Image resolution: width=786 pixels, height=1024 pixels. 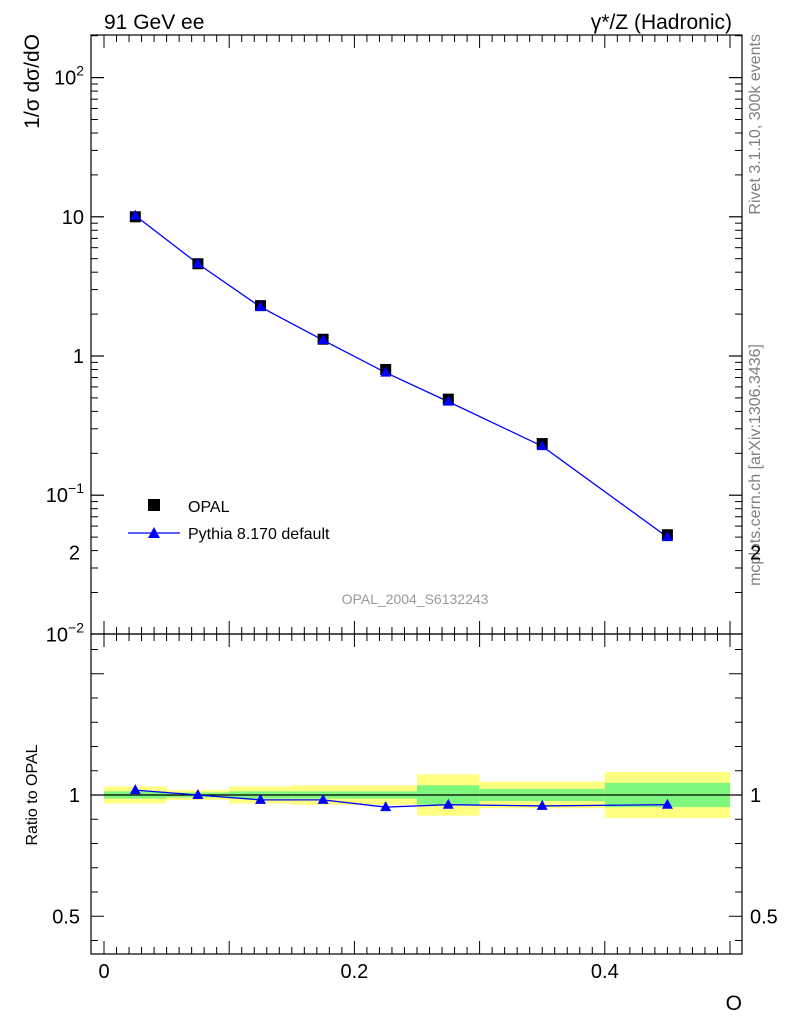 What do you see at coordinates (755, 796) in the screenshot?
I see `ratio-y-tick-label-right: 1` at bounding box center [755, 796].